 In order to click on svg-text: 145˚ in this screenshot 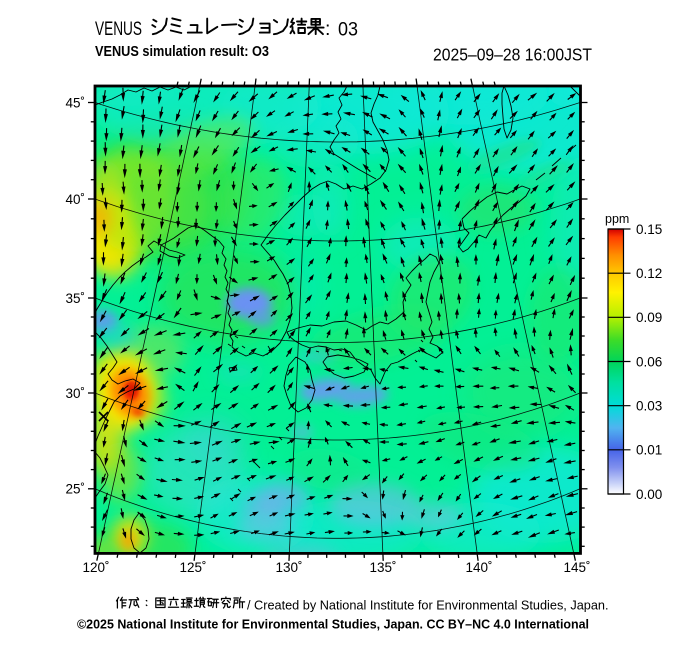, I will do `click(576, 567)`.